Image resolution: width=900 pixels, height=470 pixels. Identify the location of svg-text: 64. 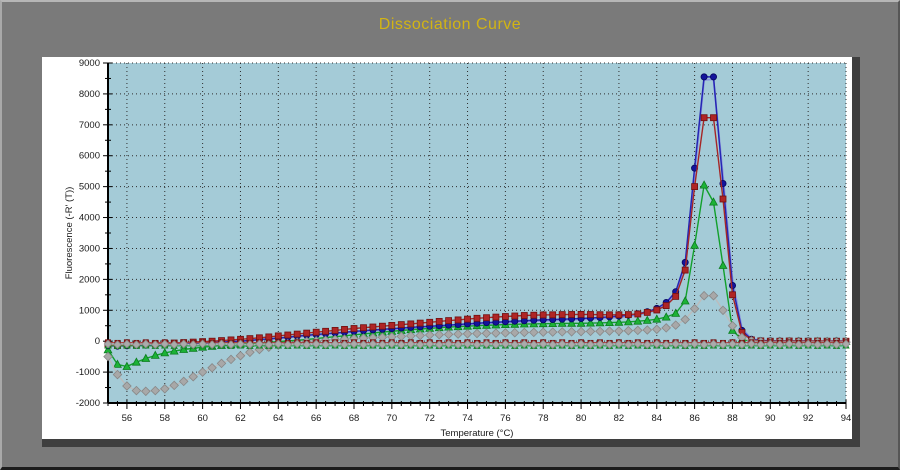
(278, 418).